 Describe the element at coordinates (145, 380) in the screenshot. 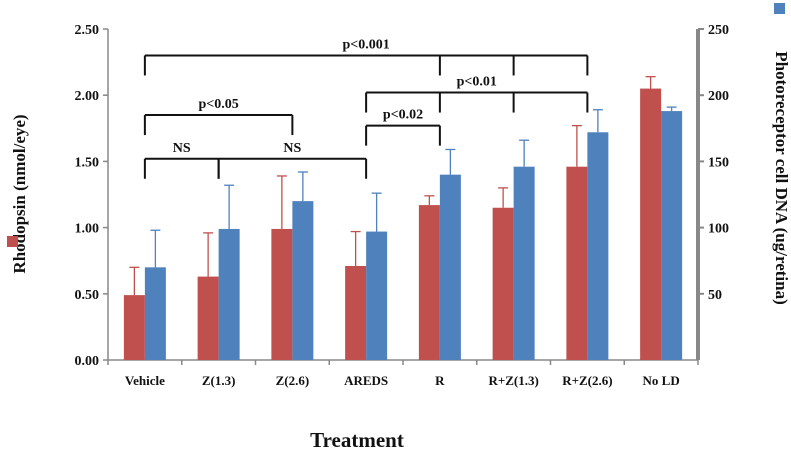

I see `x-category-label: Vehicle` at that location.